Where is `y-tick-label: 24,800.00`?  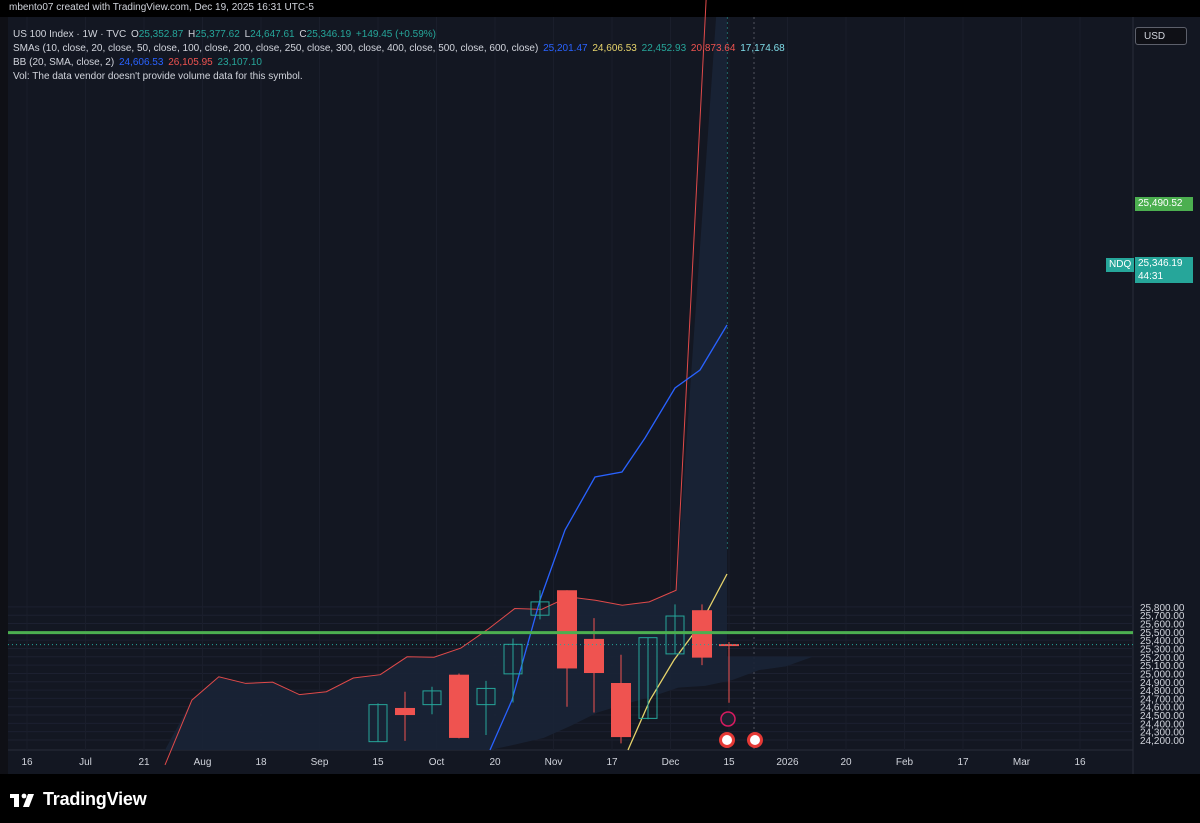 y-tick-label: 24,800.00 is located at coordinates (1162, 691).